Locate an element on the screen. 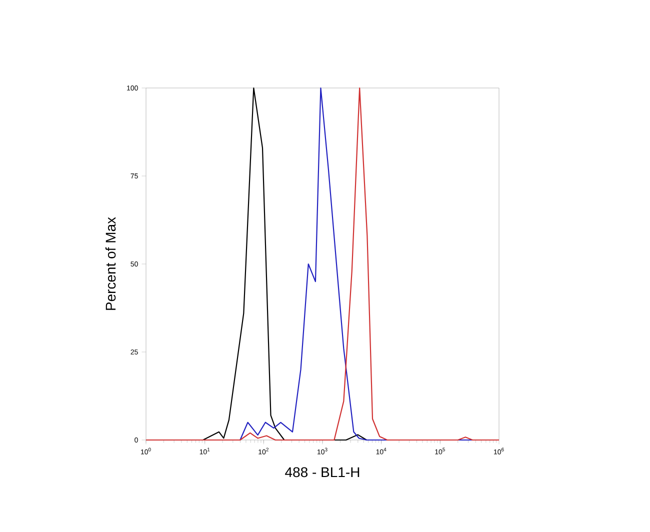 Image resolution: width=650 pixels, height=532 pixels. x-axis-title: 488 - BL1-H is located at coordinates (322, 472).